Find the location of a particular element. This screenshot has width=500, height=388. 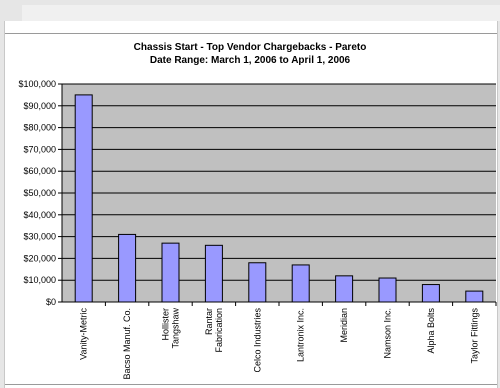

y-tick-label: $60,000 is located at coordinates (39, 171).